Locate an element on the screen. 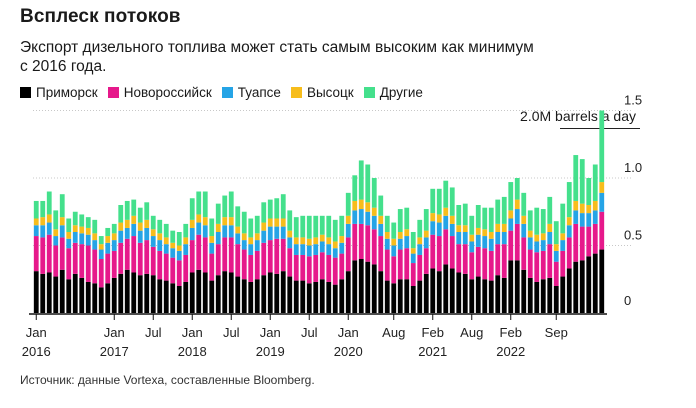  x-tick-year-label: 2022 is located at coordinates (510, 351).